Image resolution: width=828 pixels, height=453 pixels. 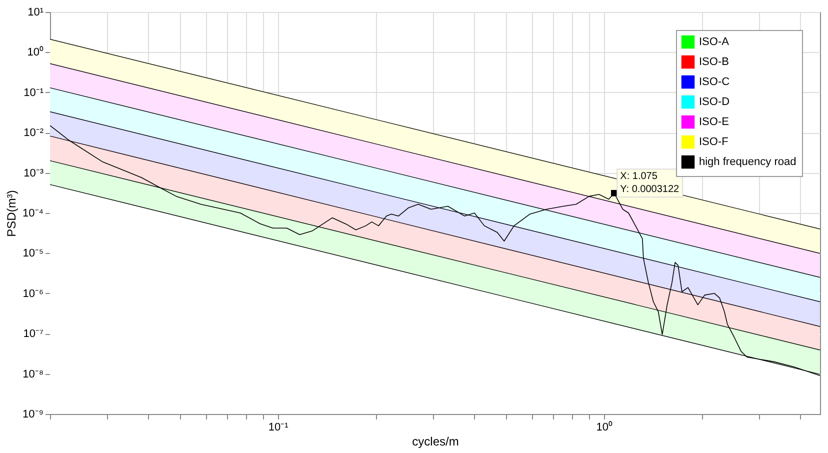 What do you see at coordinates (33, 254) in the screenshot?
I see `y-tick-label: 10⁻⁵` at bounding box center [33, 254].